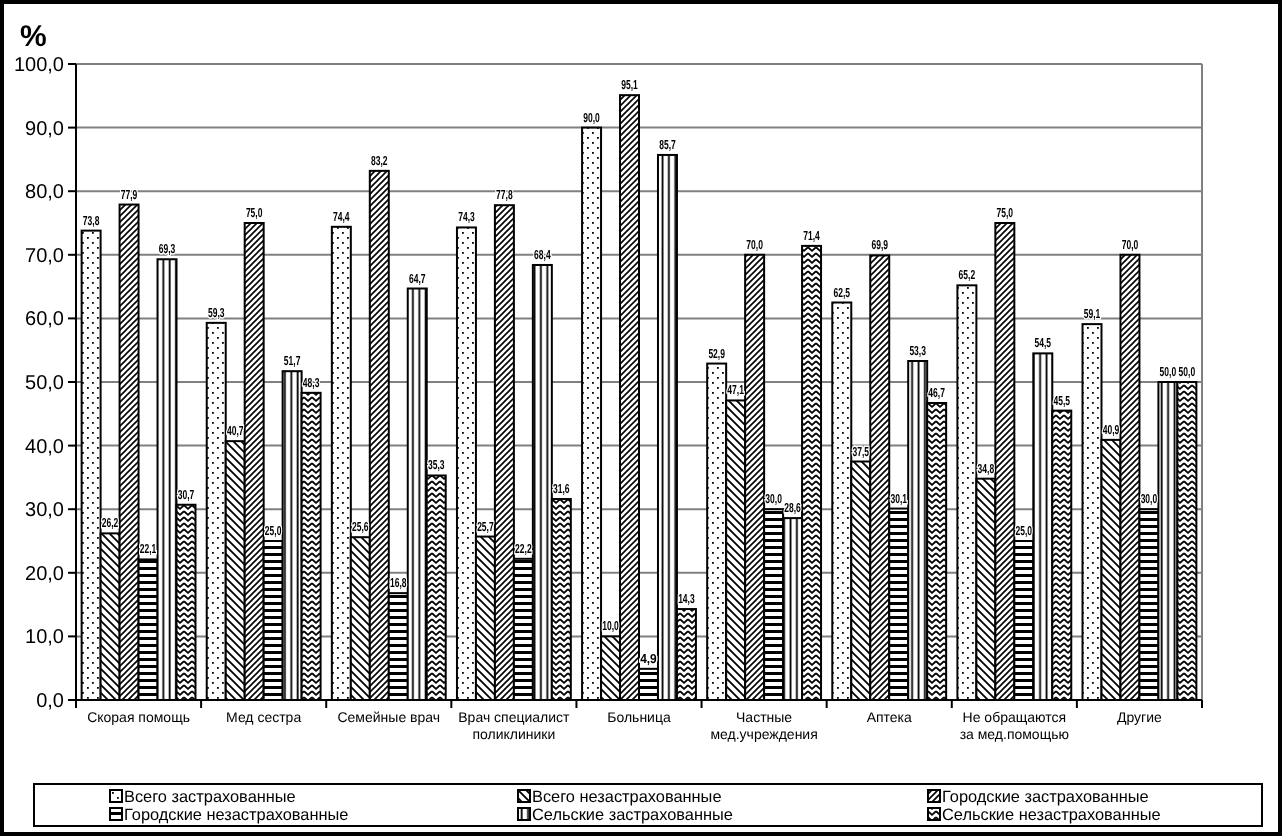 This screenshot has height=838, width=1284. Describe the element at coordinates (45, 638) in the screenshot. I see `y-tick-label: 10,0` at that location.